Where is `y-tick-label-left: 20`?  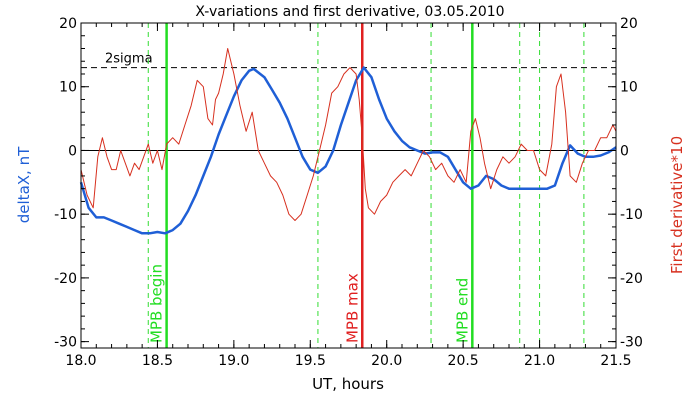 y-tick-label-left: 20 is located at coordinates (68, 24).